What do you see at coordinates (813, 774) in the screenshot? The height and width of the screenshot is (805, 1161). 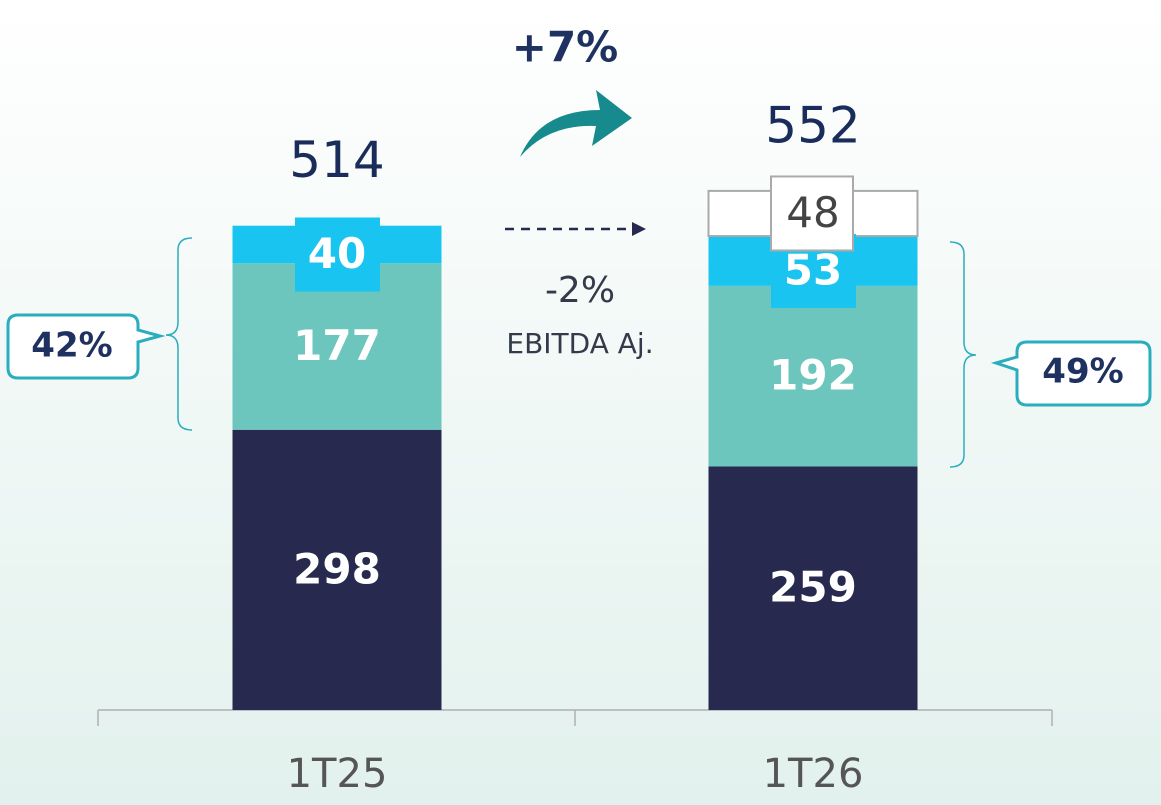 I see `x-tick-label: 1T26` at bounding box center [813, 774].